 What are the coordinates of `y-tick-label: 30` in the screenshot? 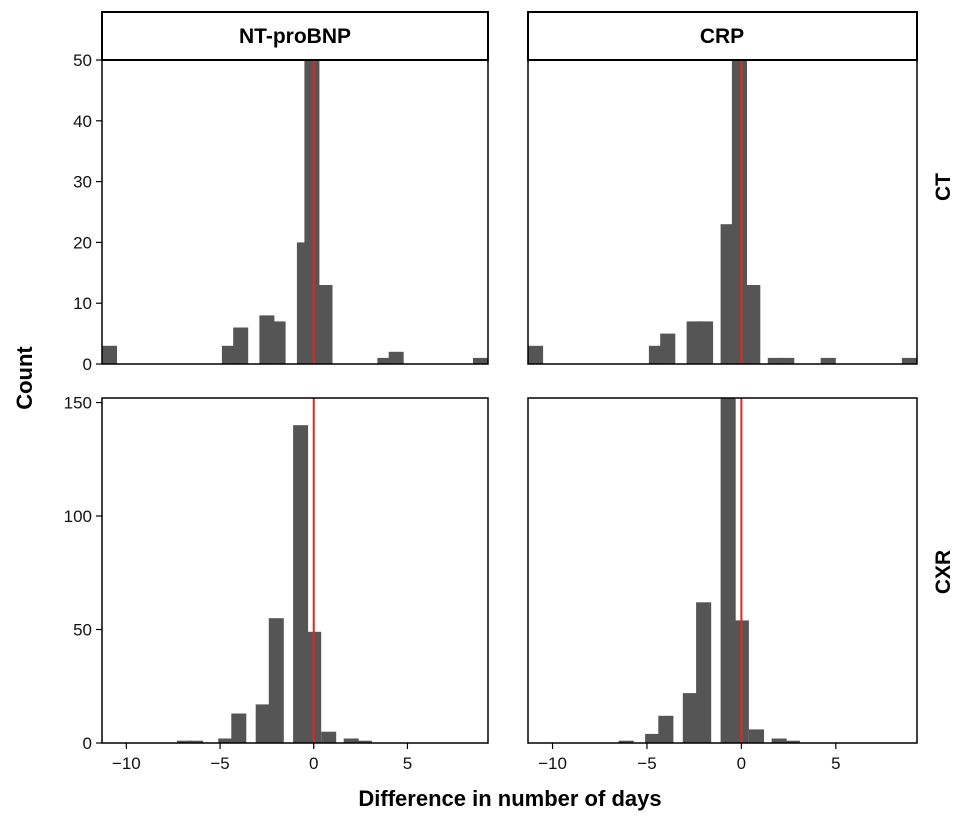 It's located at (82, 182).